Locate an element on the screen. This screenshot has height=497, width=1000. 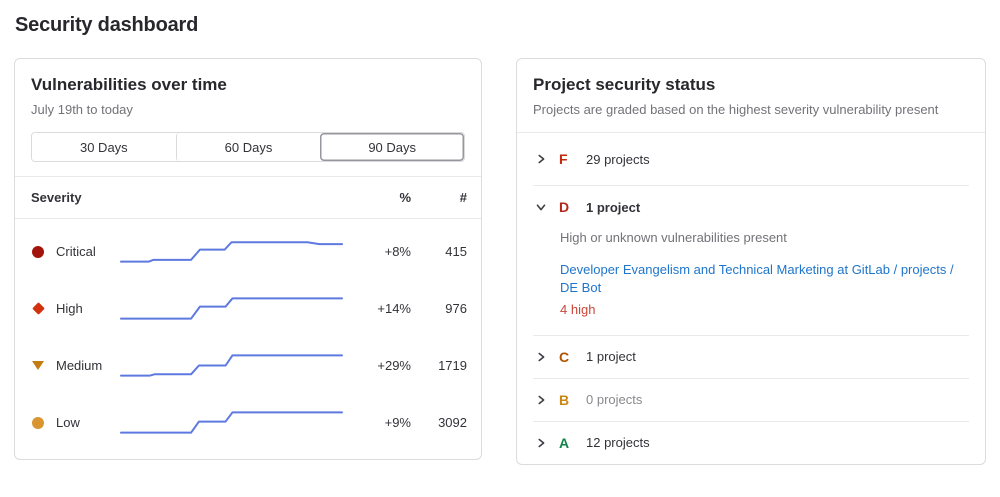
severity-row-low: Low +9% 3092 is located at coordinates (249, 422).